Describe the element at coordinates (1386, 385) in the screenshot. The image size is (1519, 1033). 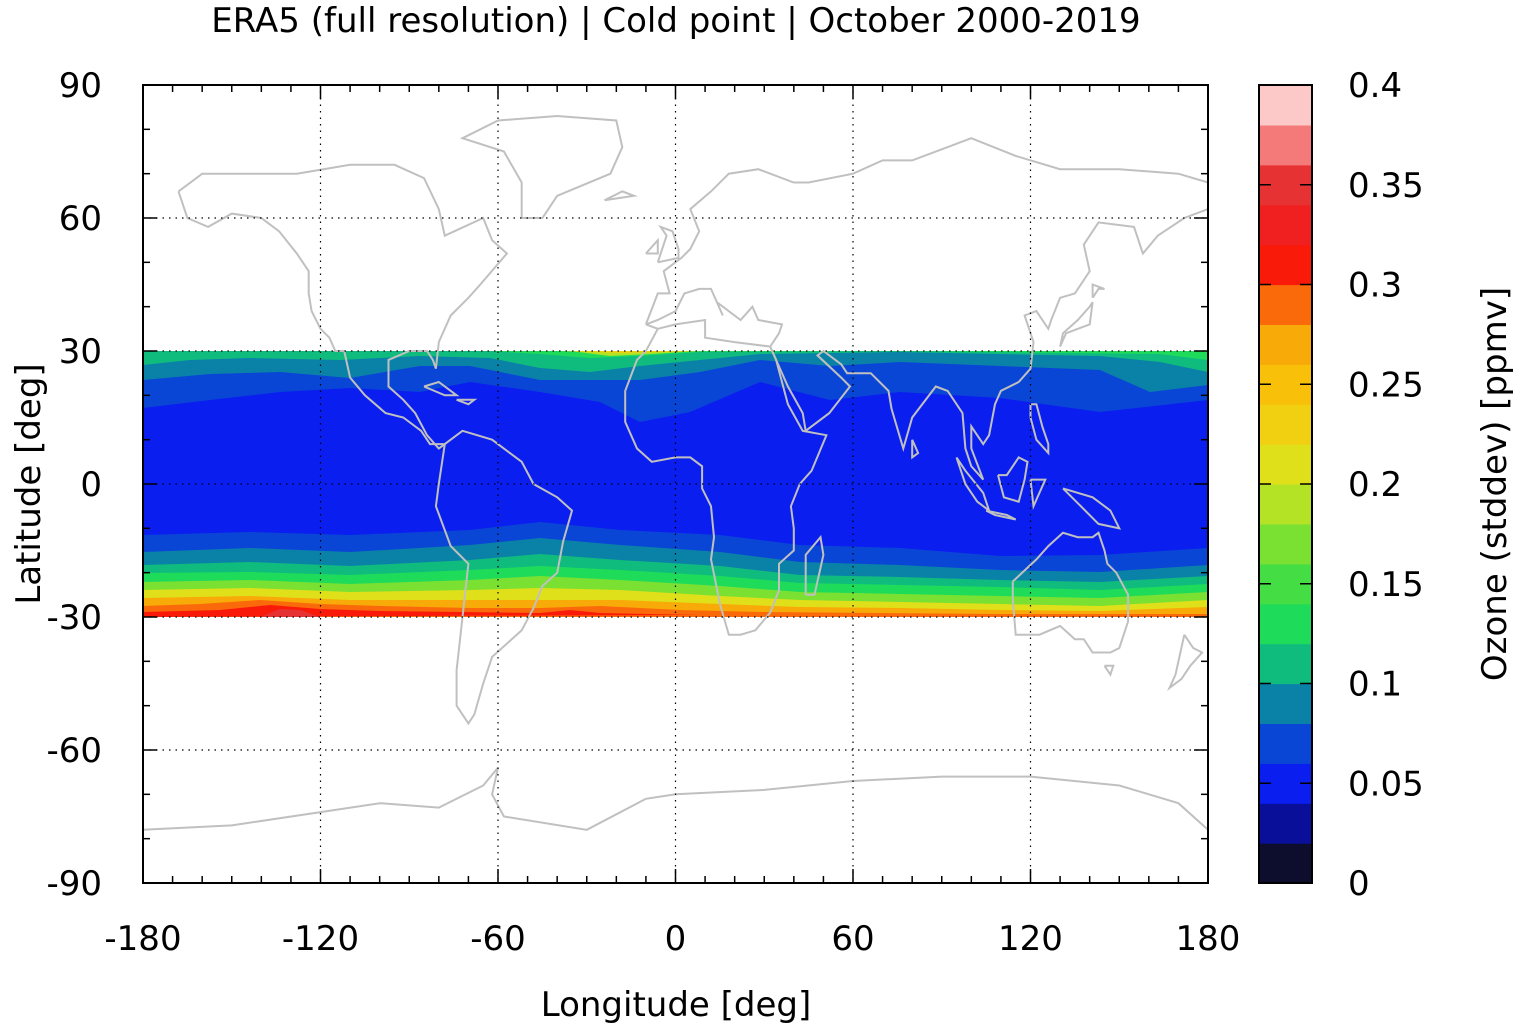
I see `colorbar-tick-label: 0.25` at that location.